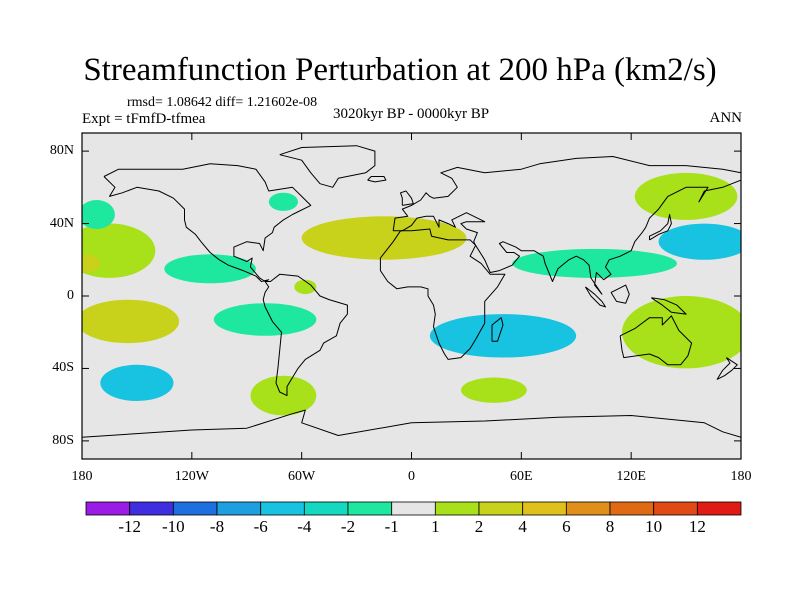  I want to click on contour-region-southern-ocean-positive, so click(494, 390).